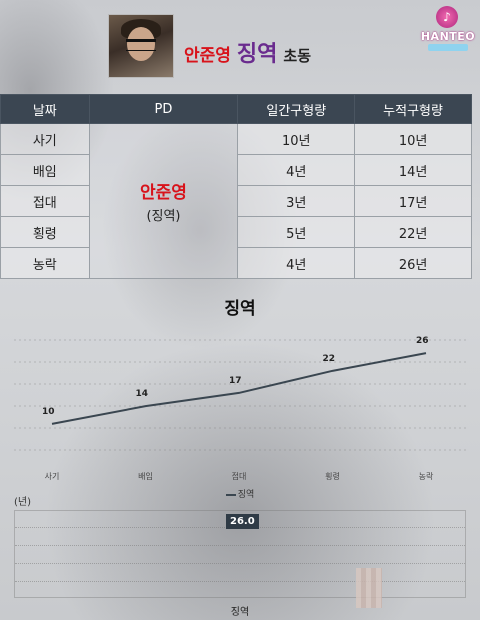  What do you see at coordinates (448, 36) in the screenshot?
I see `logo-text: HANTEO` at bounding box center [448, 36].